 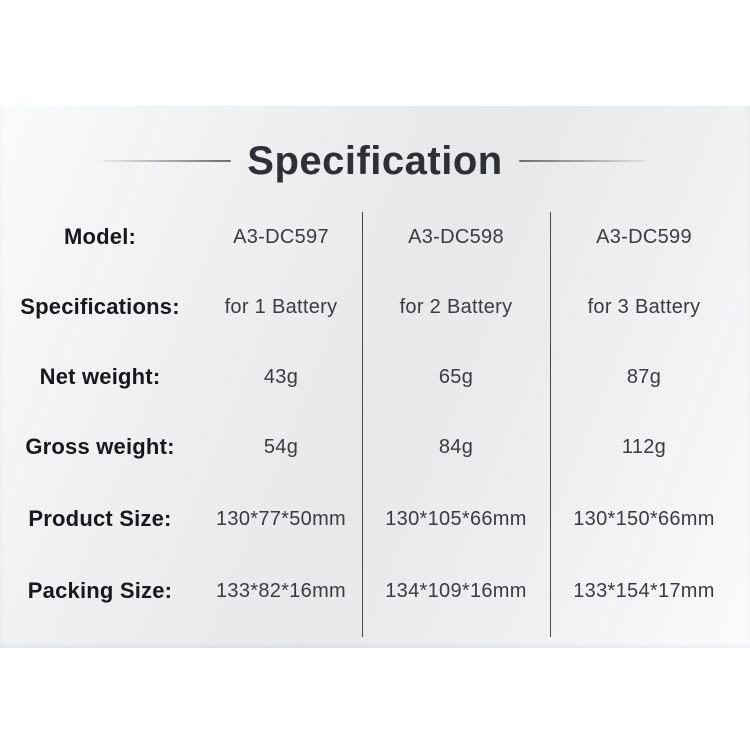 What do you see at coordinates (281, 376) in the screenshot?
I see `net-weight-value-1: 43g` at bounding box center [281, 376].